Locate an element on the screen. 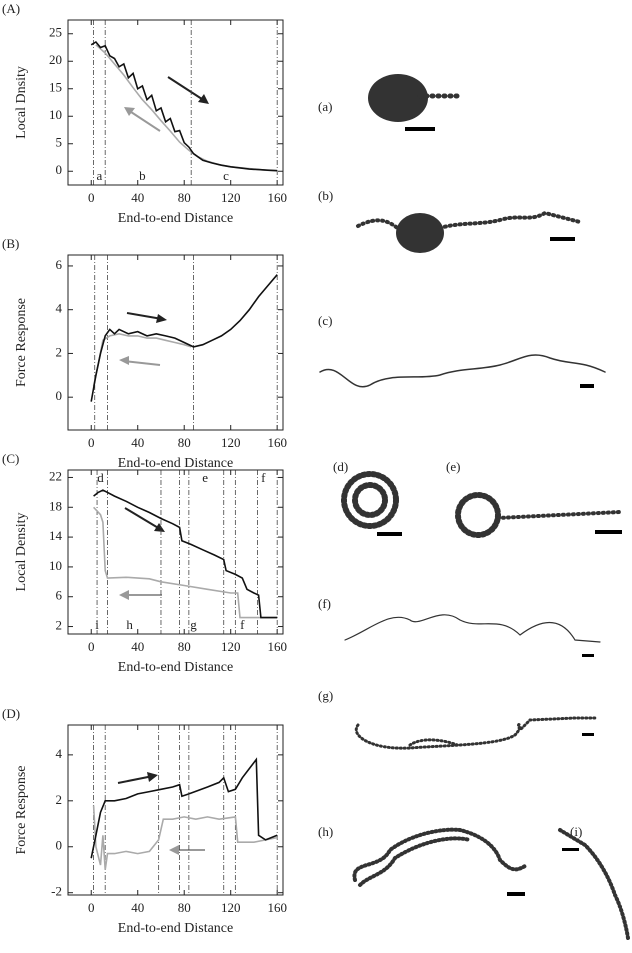 Image resolution: width=632 pixels, height=953 pixels. snapshot-label: (e) is located at coordinates (453, 466).